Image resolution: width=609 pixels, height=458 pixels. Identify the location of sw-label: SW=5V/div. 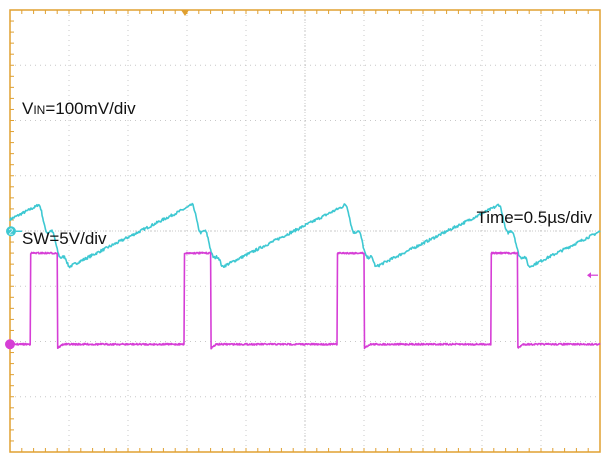
(64, 238).